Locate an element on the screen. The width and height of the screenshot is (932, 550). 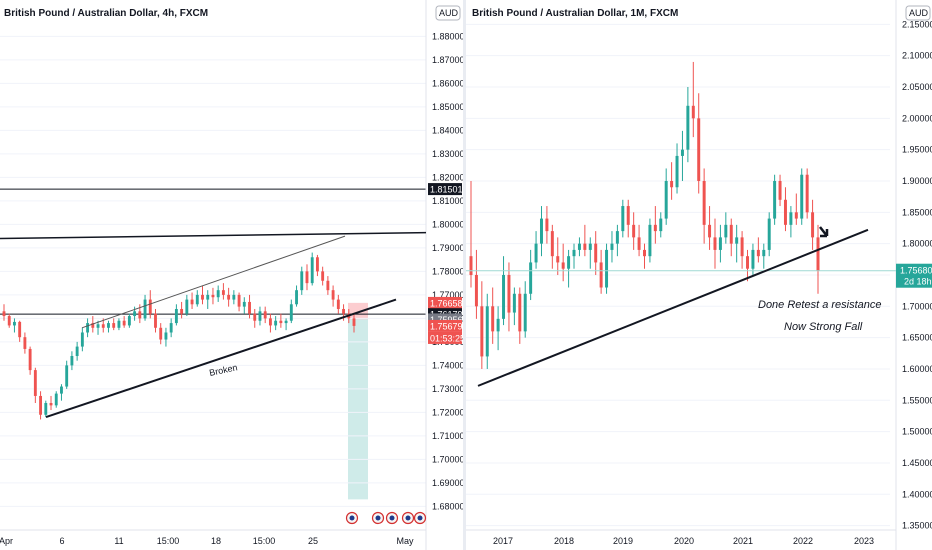
upper-resistance-line is located at coordinates (213, 235).